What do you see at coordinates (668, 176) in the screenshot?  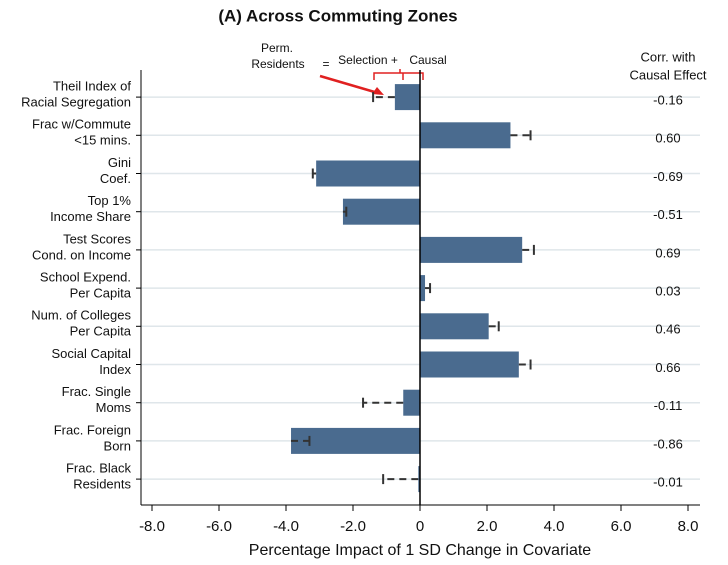 I see `corr-label: -0.69` at bounding box center [668, 176].